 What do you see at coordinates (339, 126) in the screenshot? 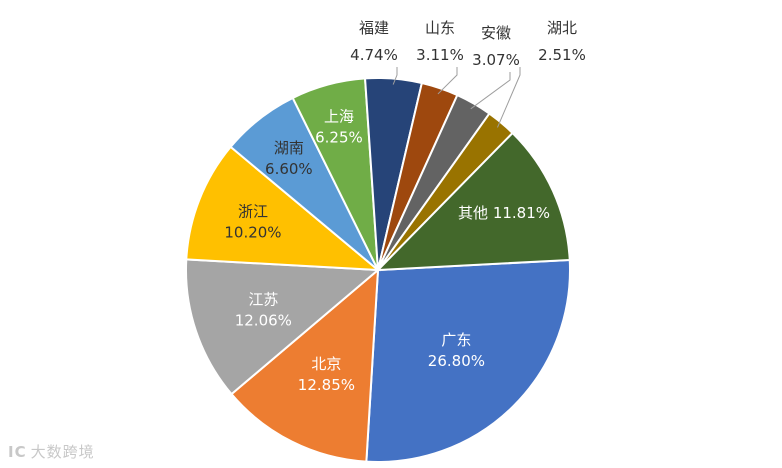
I see `slice-label-5: 上海 6.25%` at bounding box center [339, 126].